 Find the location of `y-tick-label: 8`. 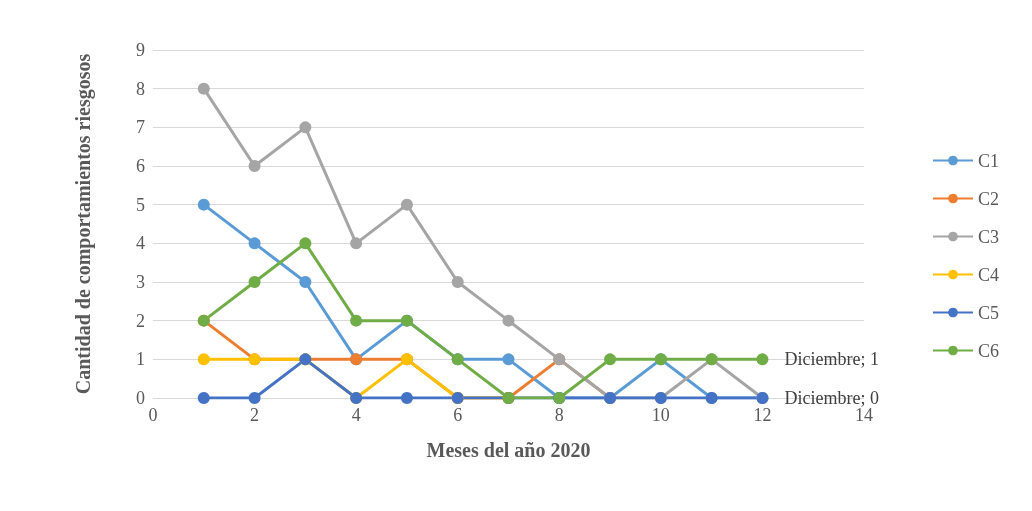

y-tick-label: 8 is located at coordinates (140, 88).